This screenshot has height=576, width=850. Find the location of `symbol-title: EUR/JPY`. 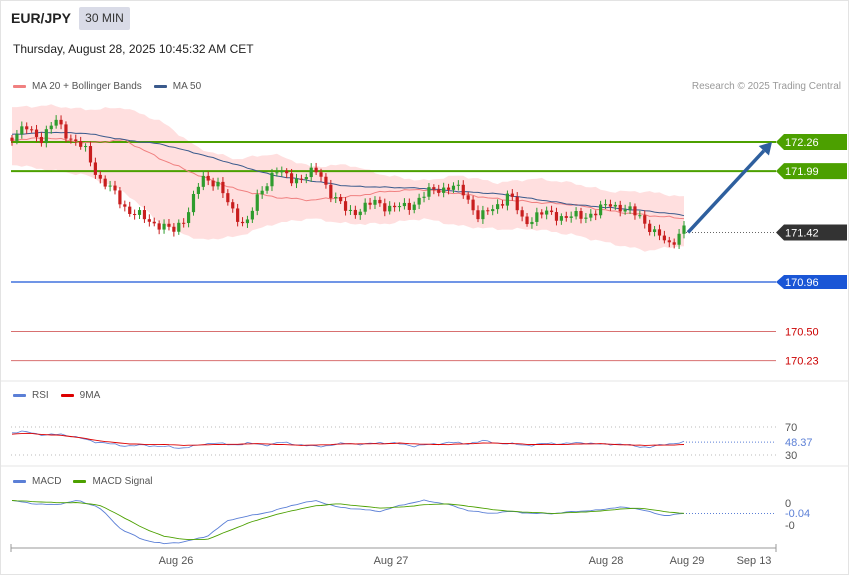

symbol-title: EUR/JPY is located at coordinates (41, 18).